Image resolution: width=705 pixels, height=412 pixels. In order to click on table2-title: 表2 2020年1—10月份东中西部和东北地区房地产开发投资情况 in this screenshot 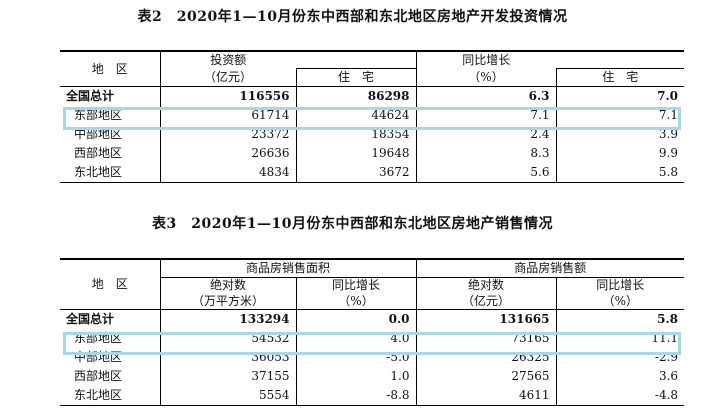, I will do `click(352, 17)`.